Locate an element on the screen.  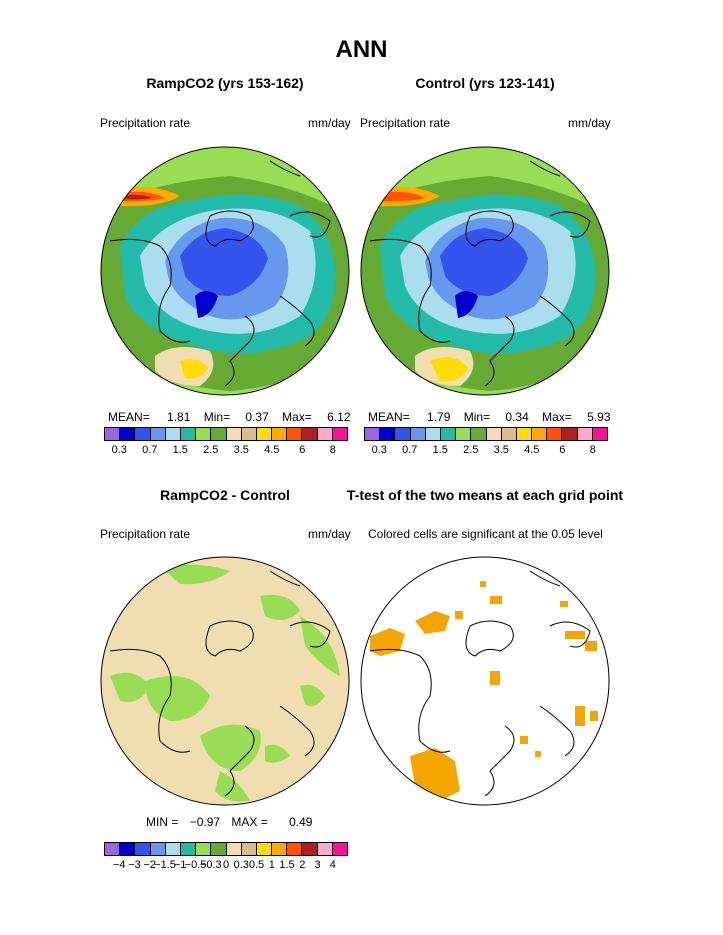
colorbar-control-tick-label: 0.7 is located at coordinates (410, 450).